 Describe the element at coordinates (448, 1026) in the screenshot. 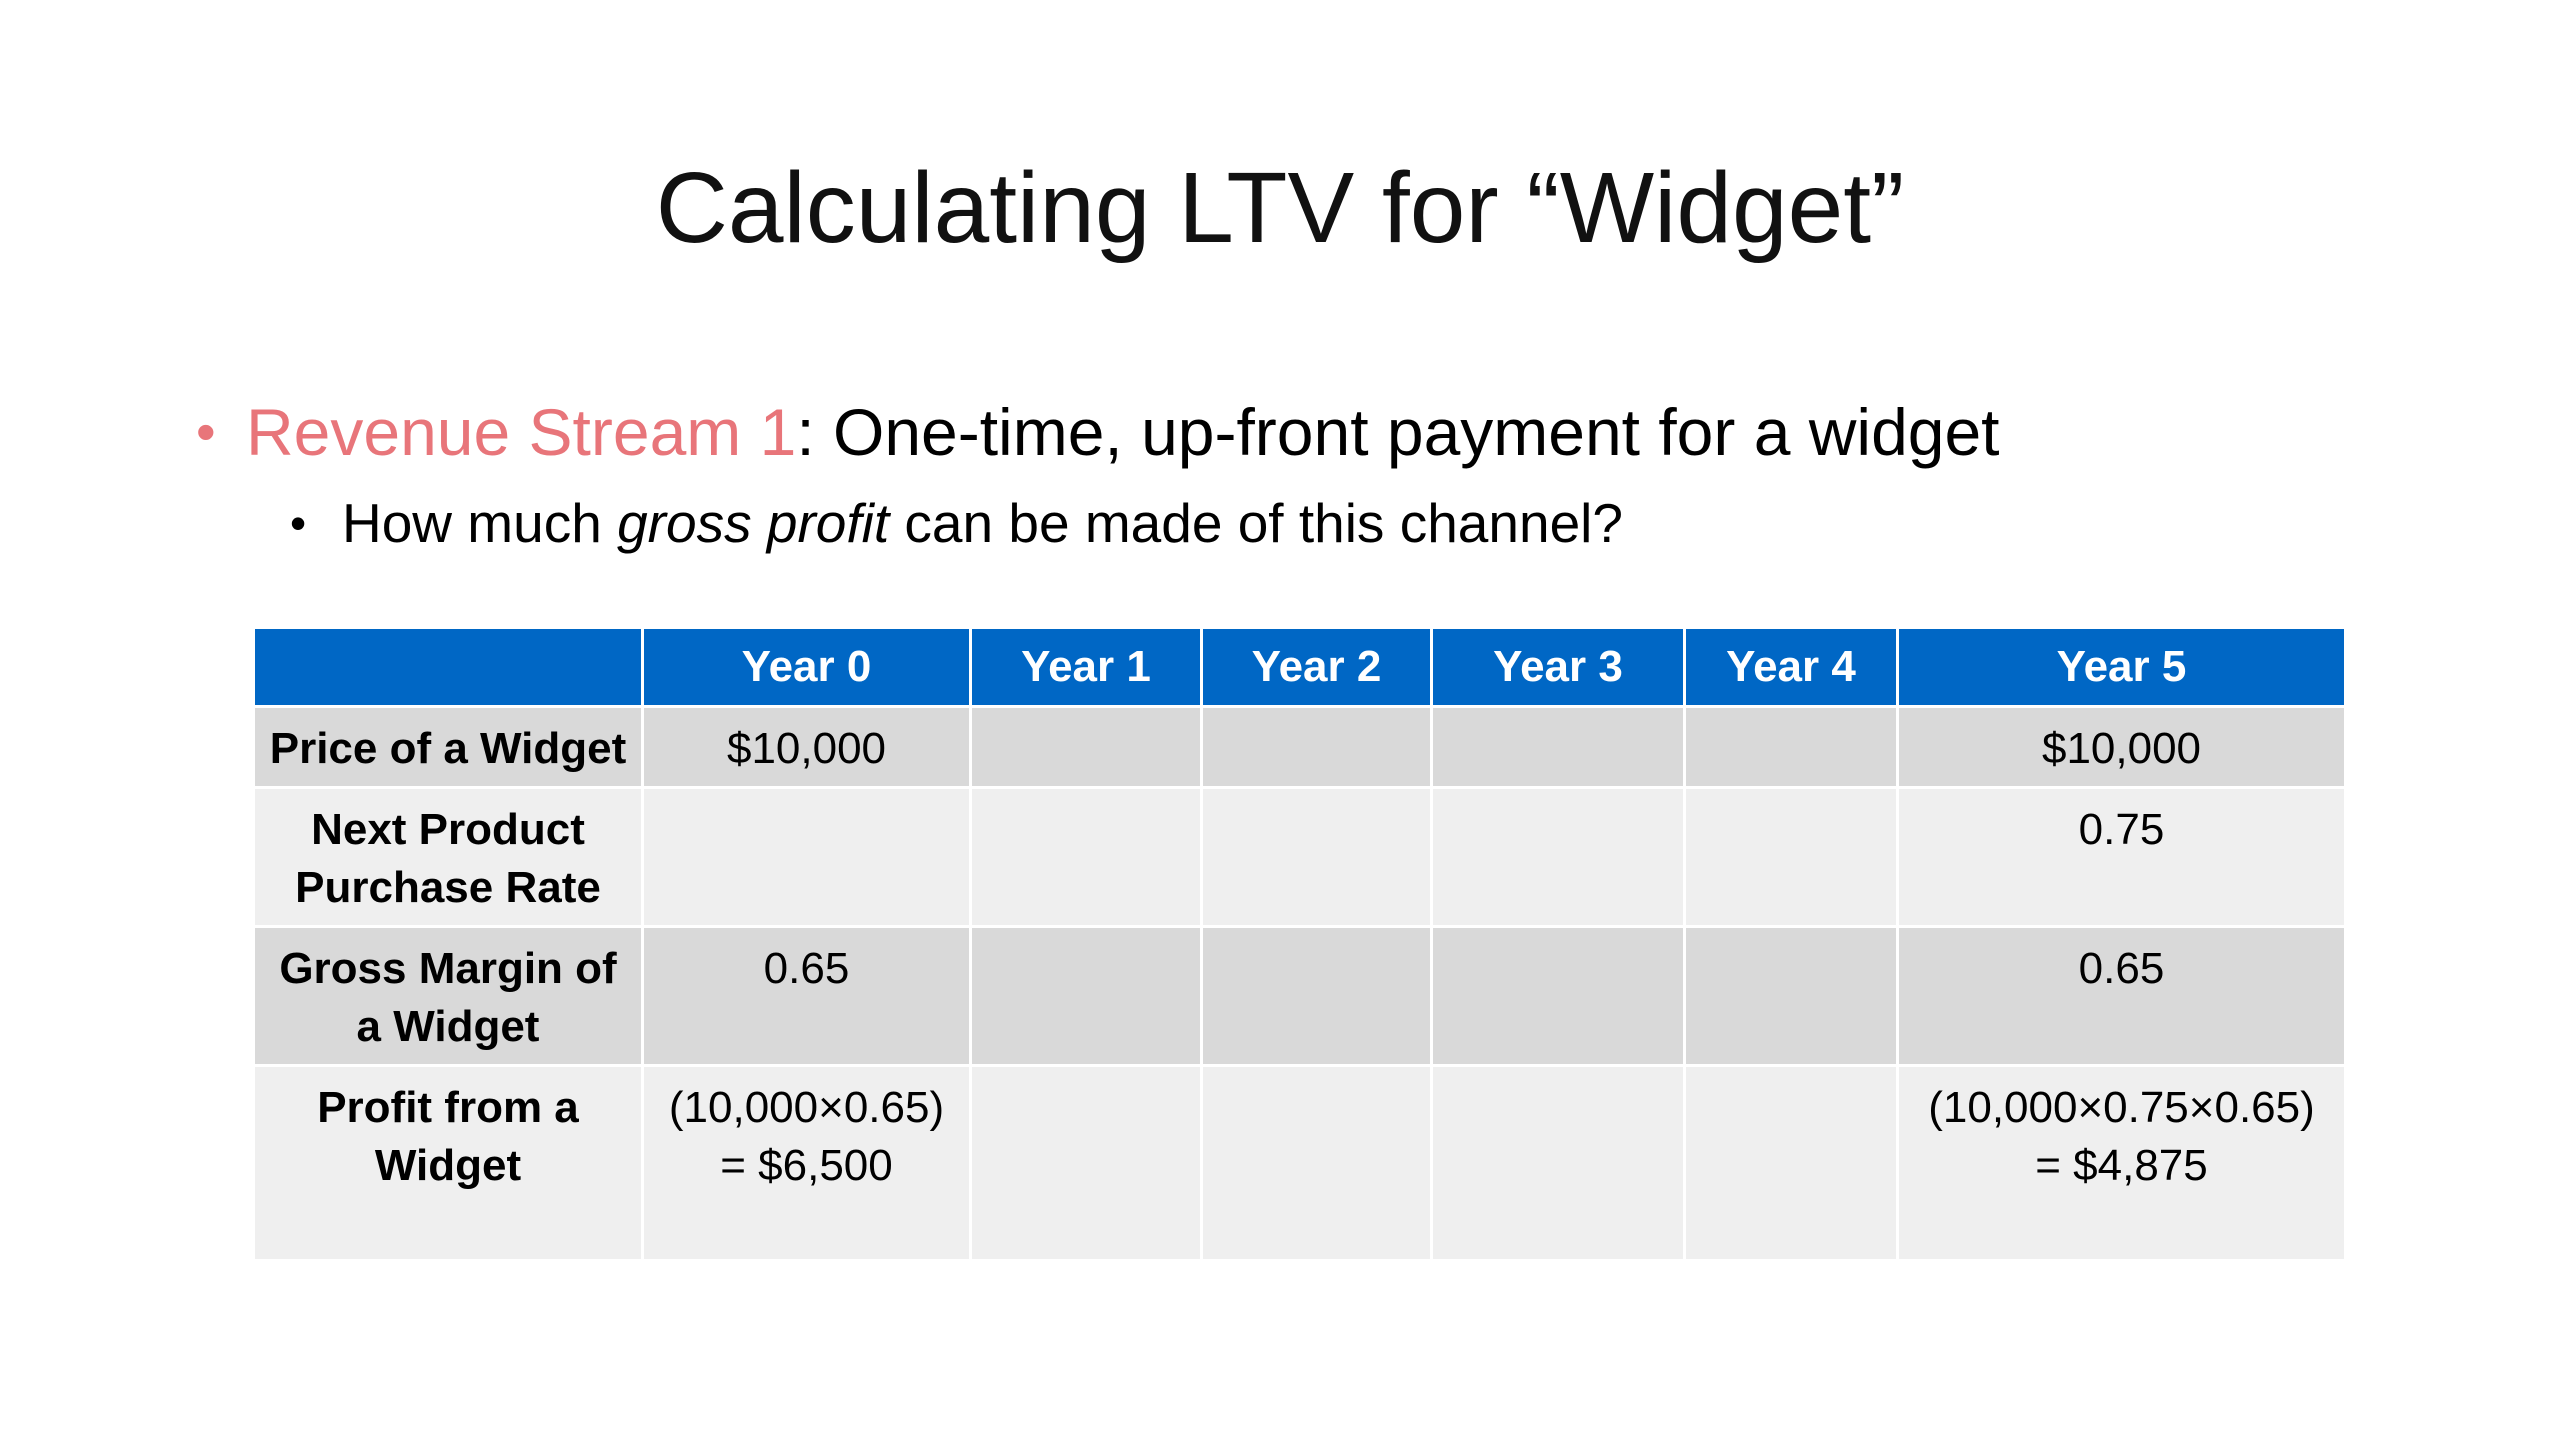

I see `row-label-line: a Widget` at that location.